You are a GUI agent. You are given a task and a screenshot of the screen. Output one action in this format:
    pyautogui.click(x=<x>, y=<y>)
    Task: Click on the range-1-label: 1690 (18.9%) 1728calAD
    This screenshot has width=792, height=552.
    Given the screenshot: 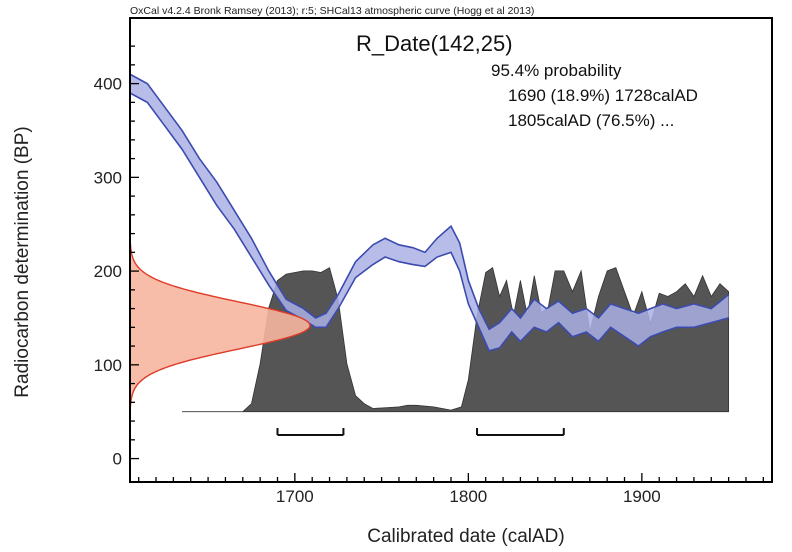 What is the action you would take?
    pyautogui.click(x=603, y=95)
    